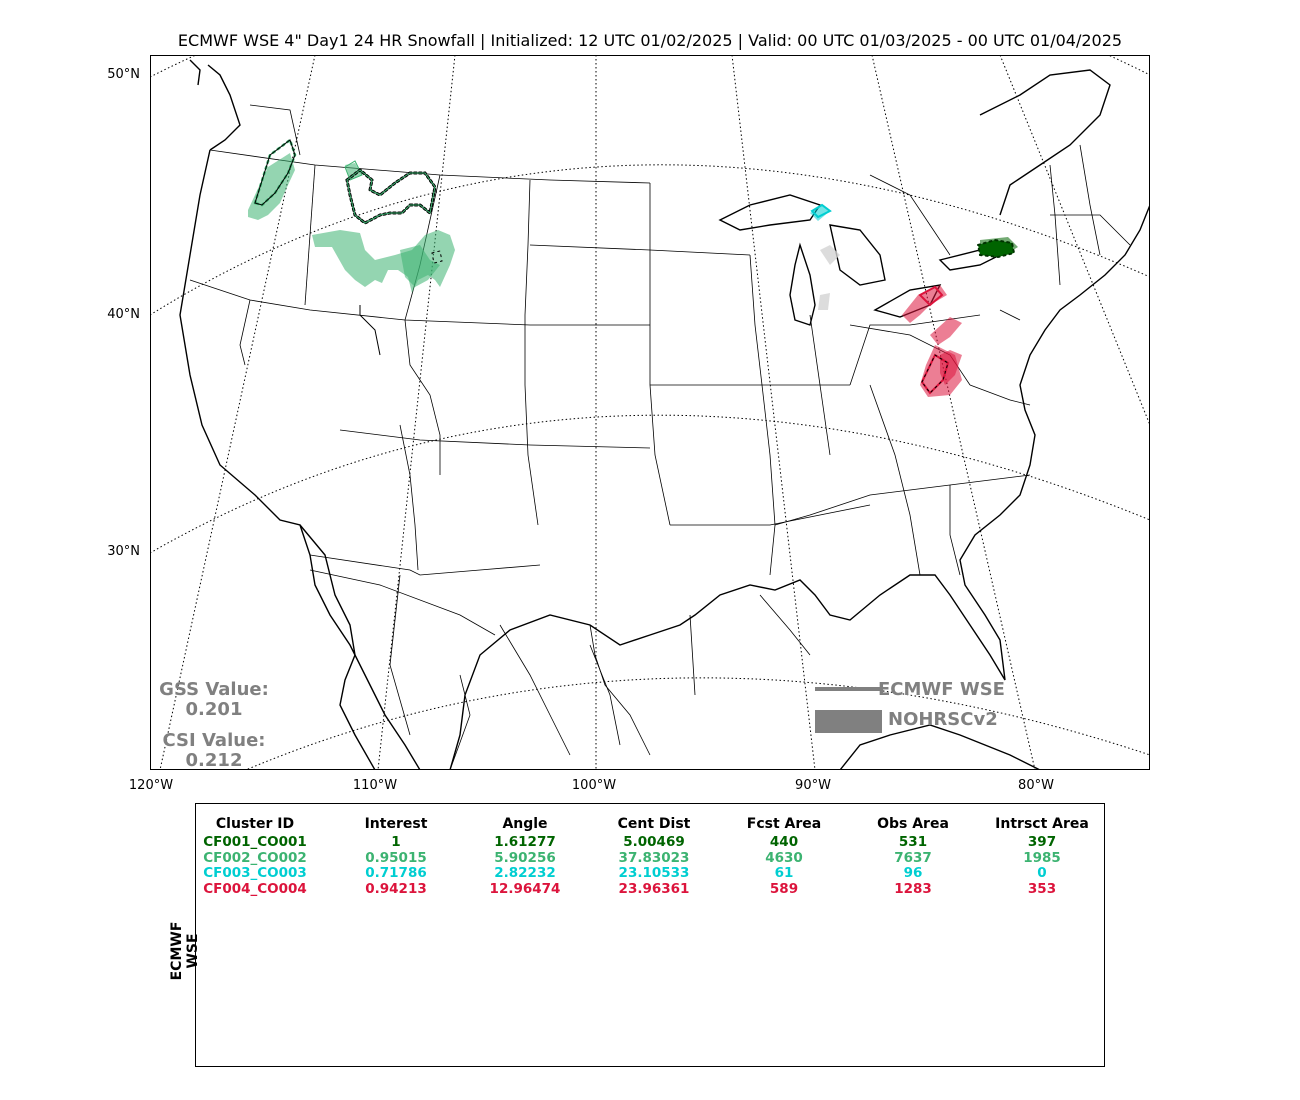 Image resolution: width=1300 pixels, height=1100 pixels. What do you see at coordinates (784, 842) in the screenshot?
I see `table-cell: 440` at bounding box center [784, 842].